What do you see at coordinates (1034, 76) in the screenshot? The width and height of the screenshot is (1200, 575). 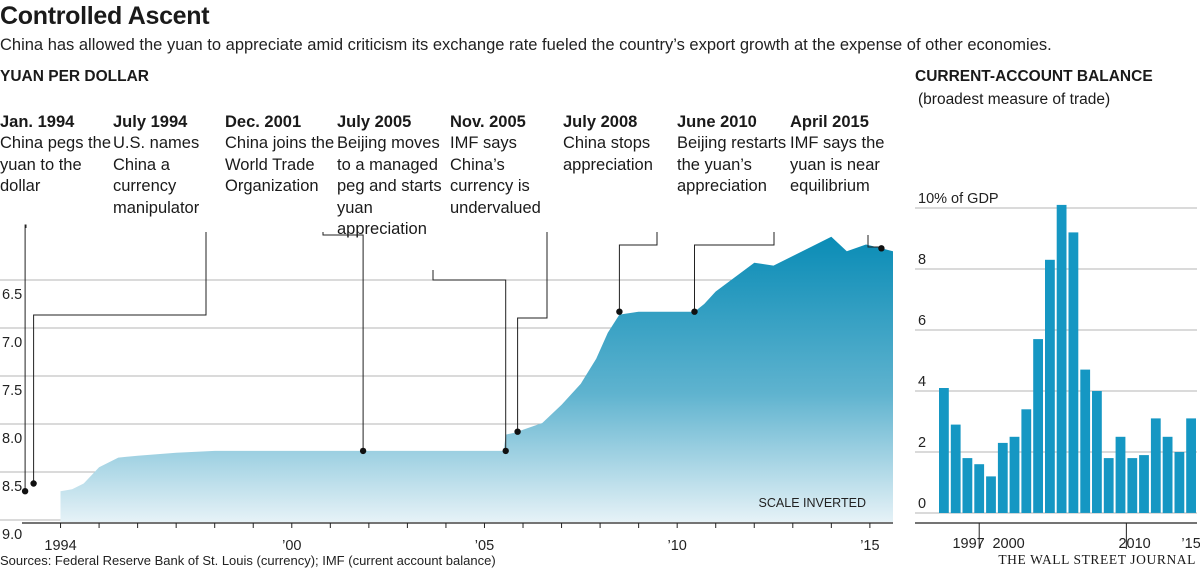 I see `current-account-title: CURRENT-ACCOUNT BALANCE` at bounding box center [1034, 76].